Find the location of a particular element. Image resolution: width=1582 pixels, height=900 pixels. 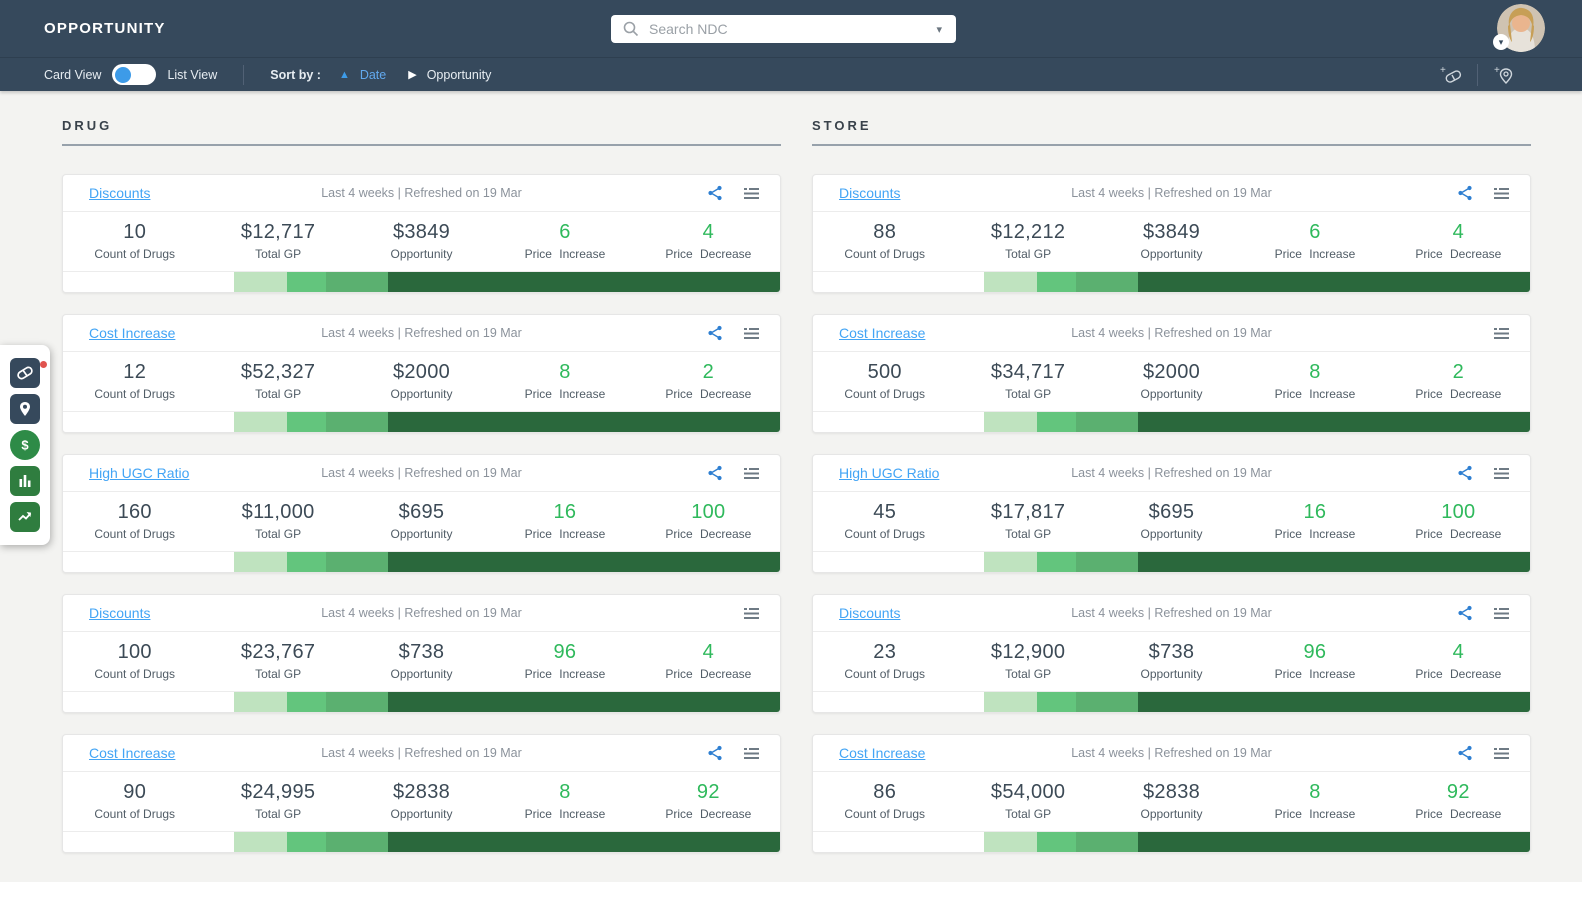

sort-secondary-arrow-icon: ▶ is located at coordinates (412, 75).